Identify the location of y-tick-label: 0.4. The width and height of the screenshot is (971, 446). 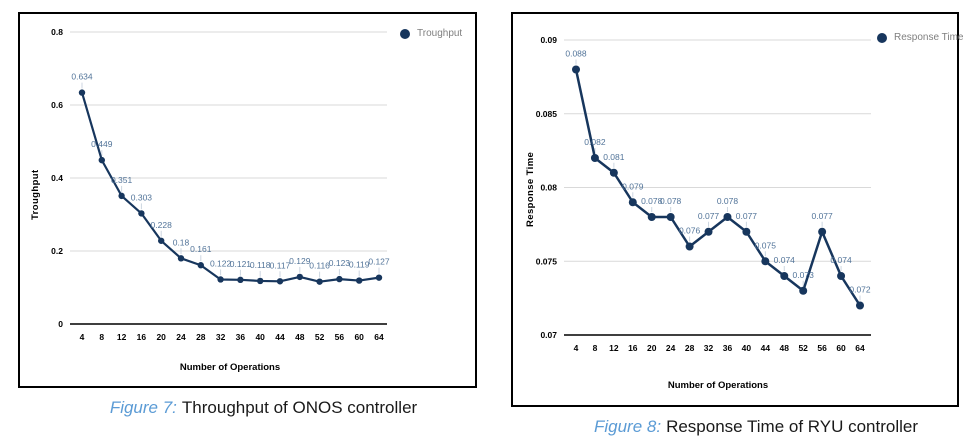
(57, 178).